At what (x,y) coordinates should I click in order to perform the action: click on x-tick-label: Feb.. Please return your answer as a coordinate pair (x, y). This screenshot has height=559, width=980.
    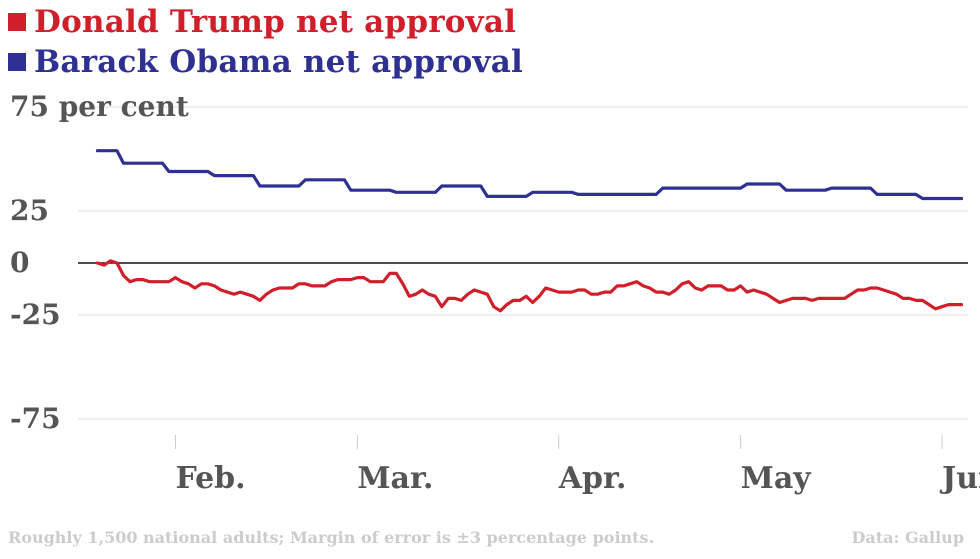
    Looking at the image, I should click on (210, 478).